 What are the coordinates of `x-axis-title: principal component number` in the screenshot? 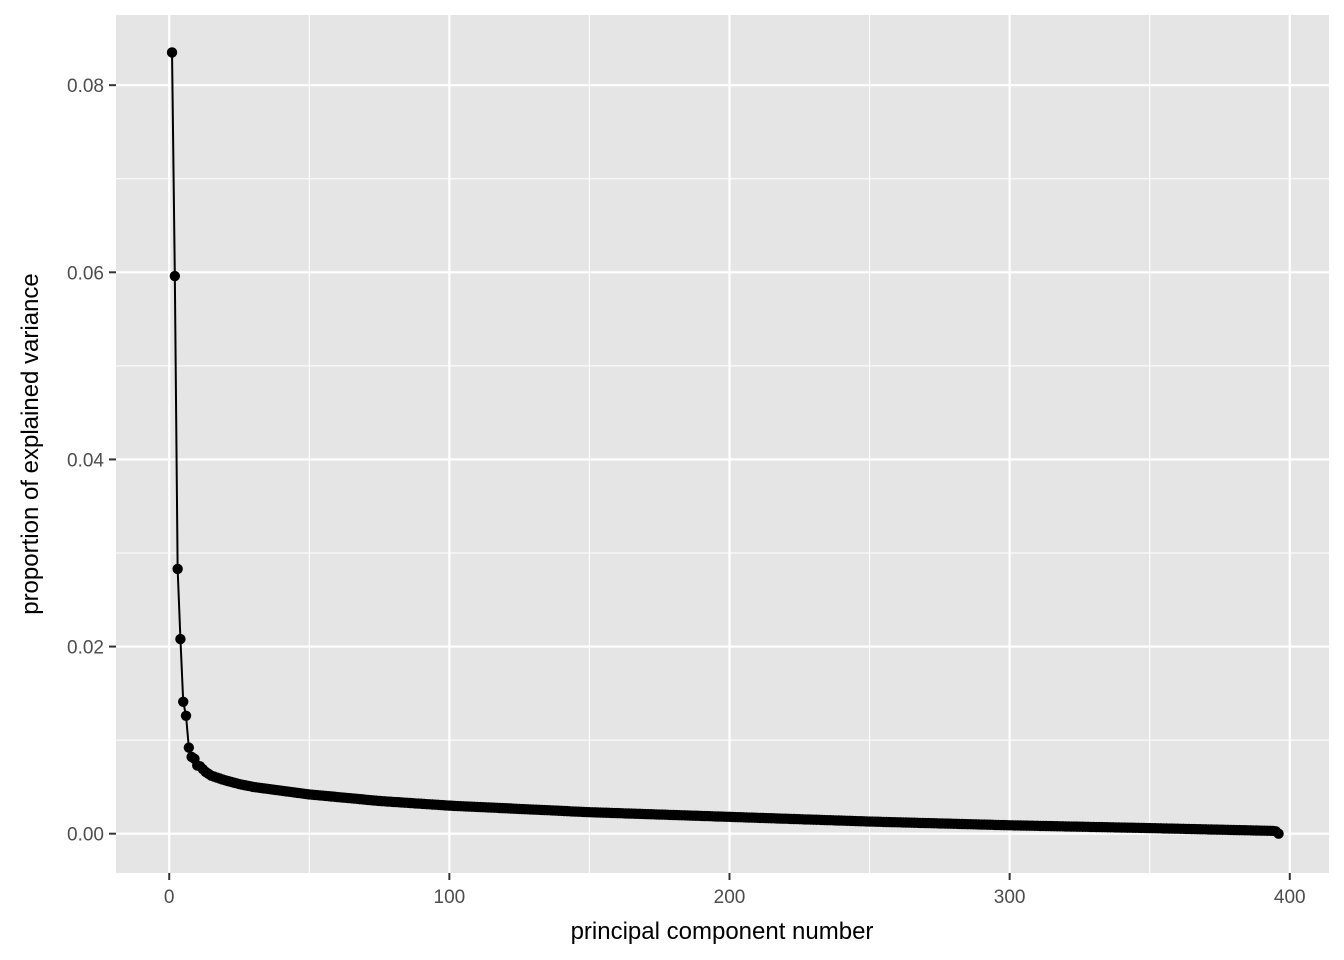 It's located at (722, 931).